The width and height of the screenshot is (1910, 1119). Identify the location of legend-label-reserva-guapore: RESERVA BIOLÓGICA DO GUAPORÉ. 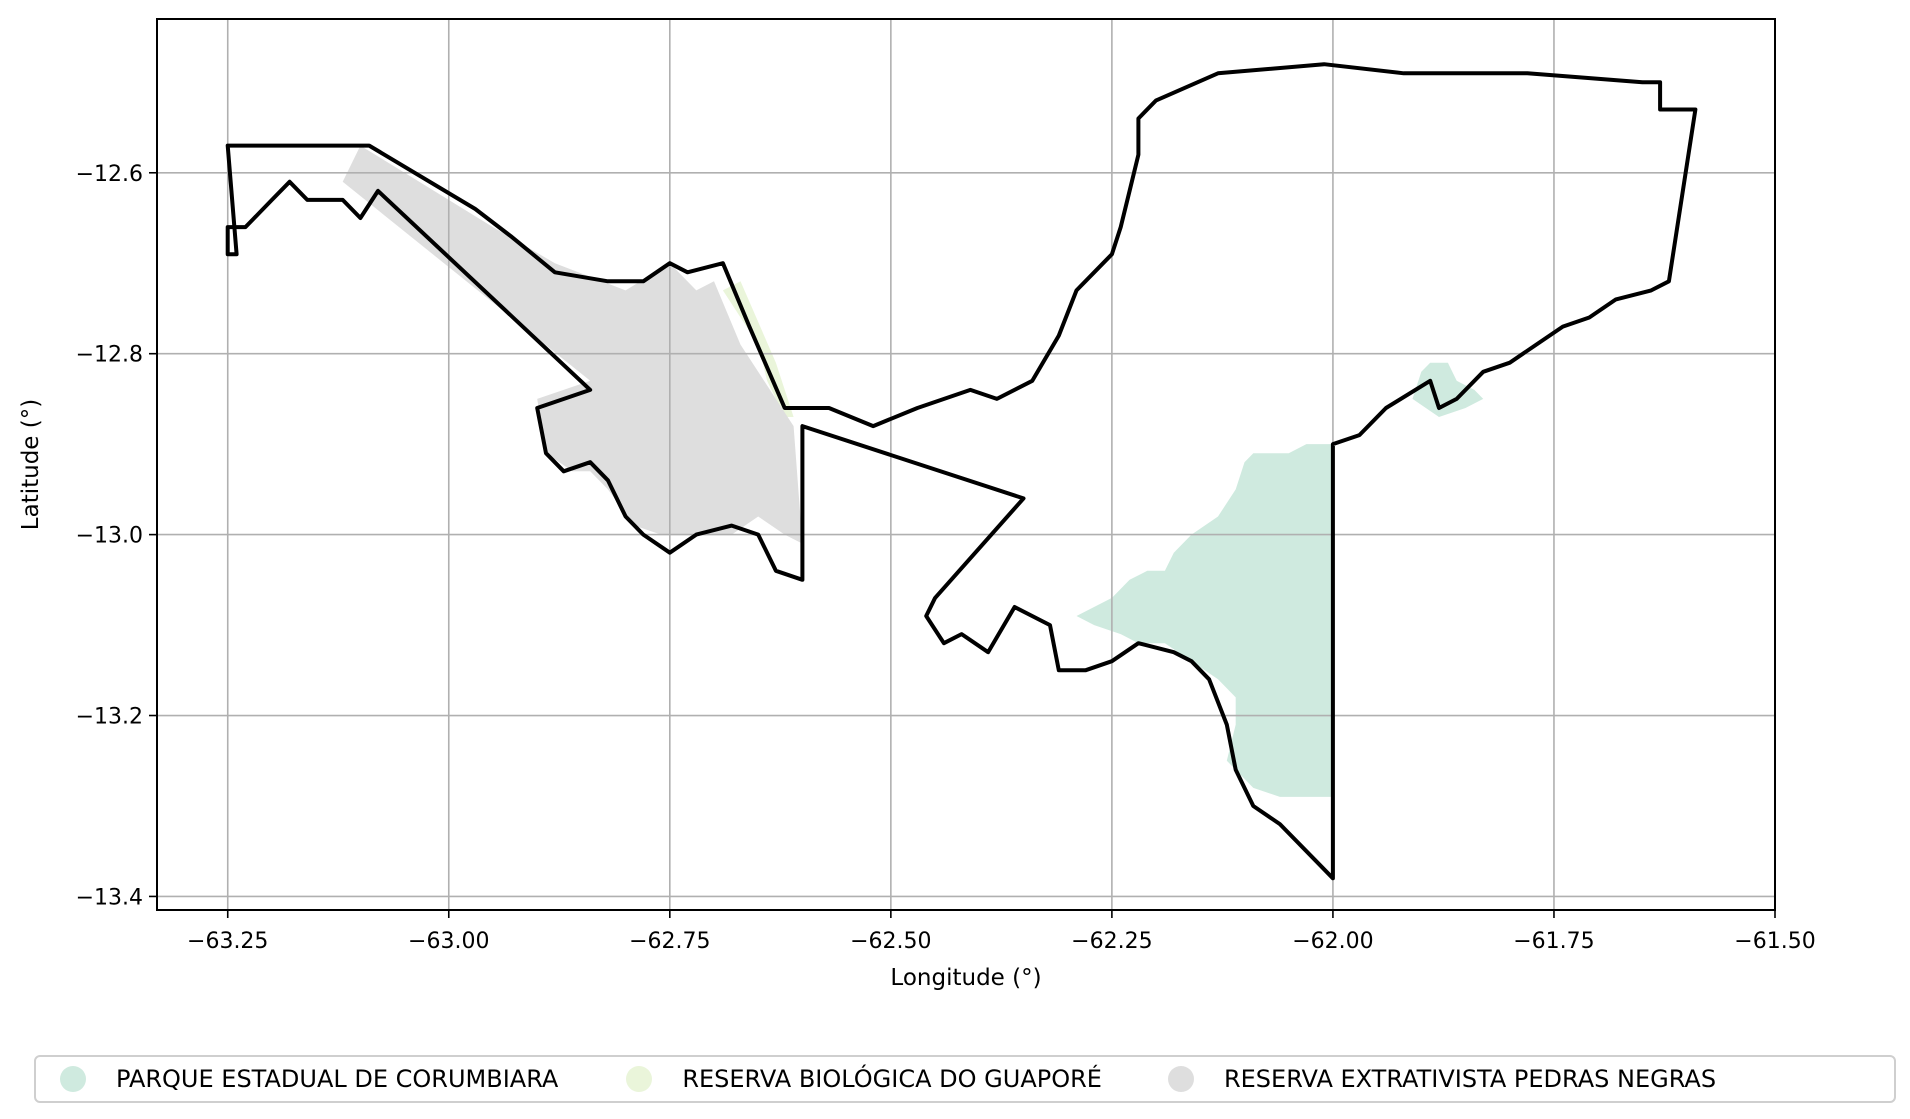
(892, 1079).